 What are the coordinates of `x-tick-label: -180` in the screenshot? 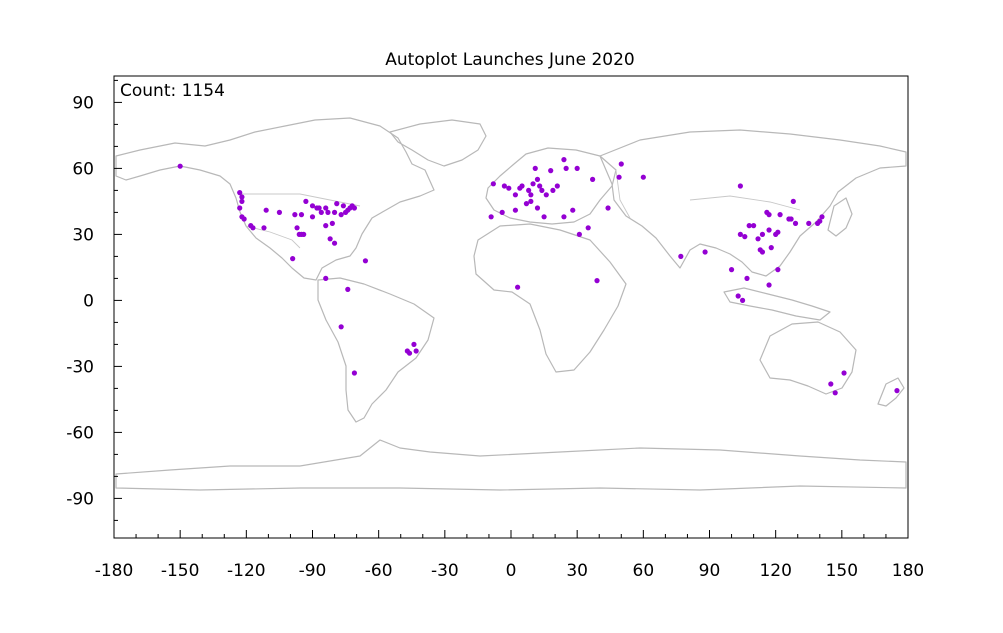 It's located at (114, 571).